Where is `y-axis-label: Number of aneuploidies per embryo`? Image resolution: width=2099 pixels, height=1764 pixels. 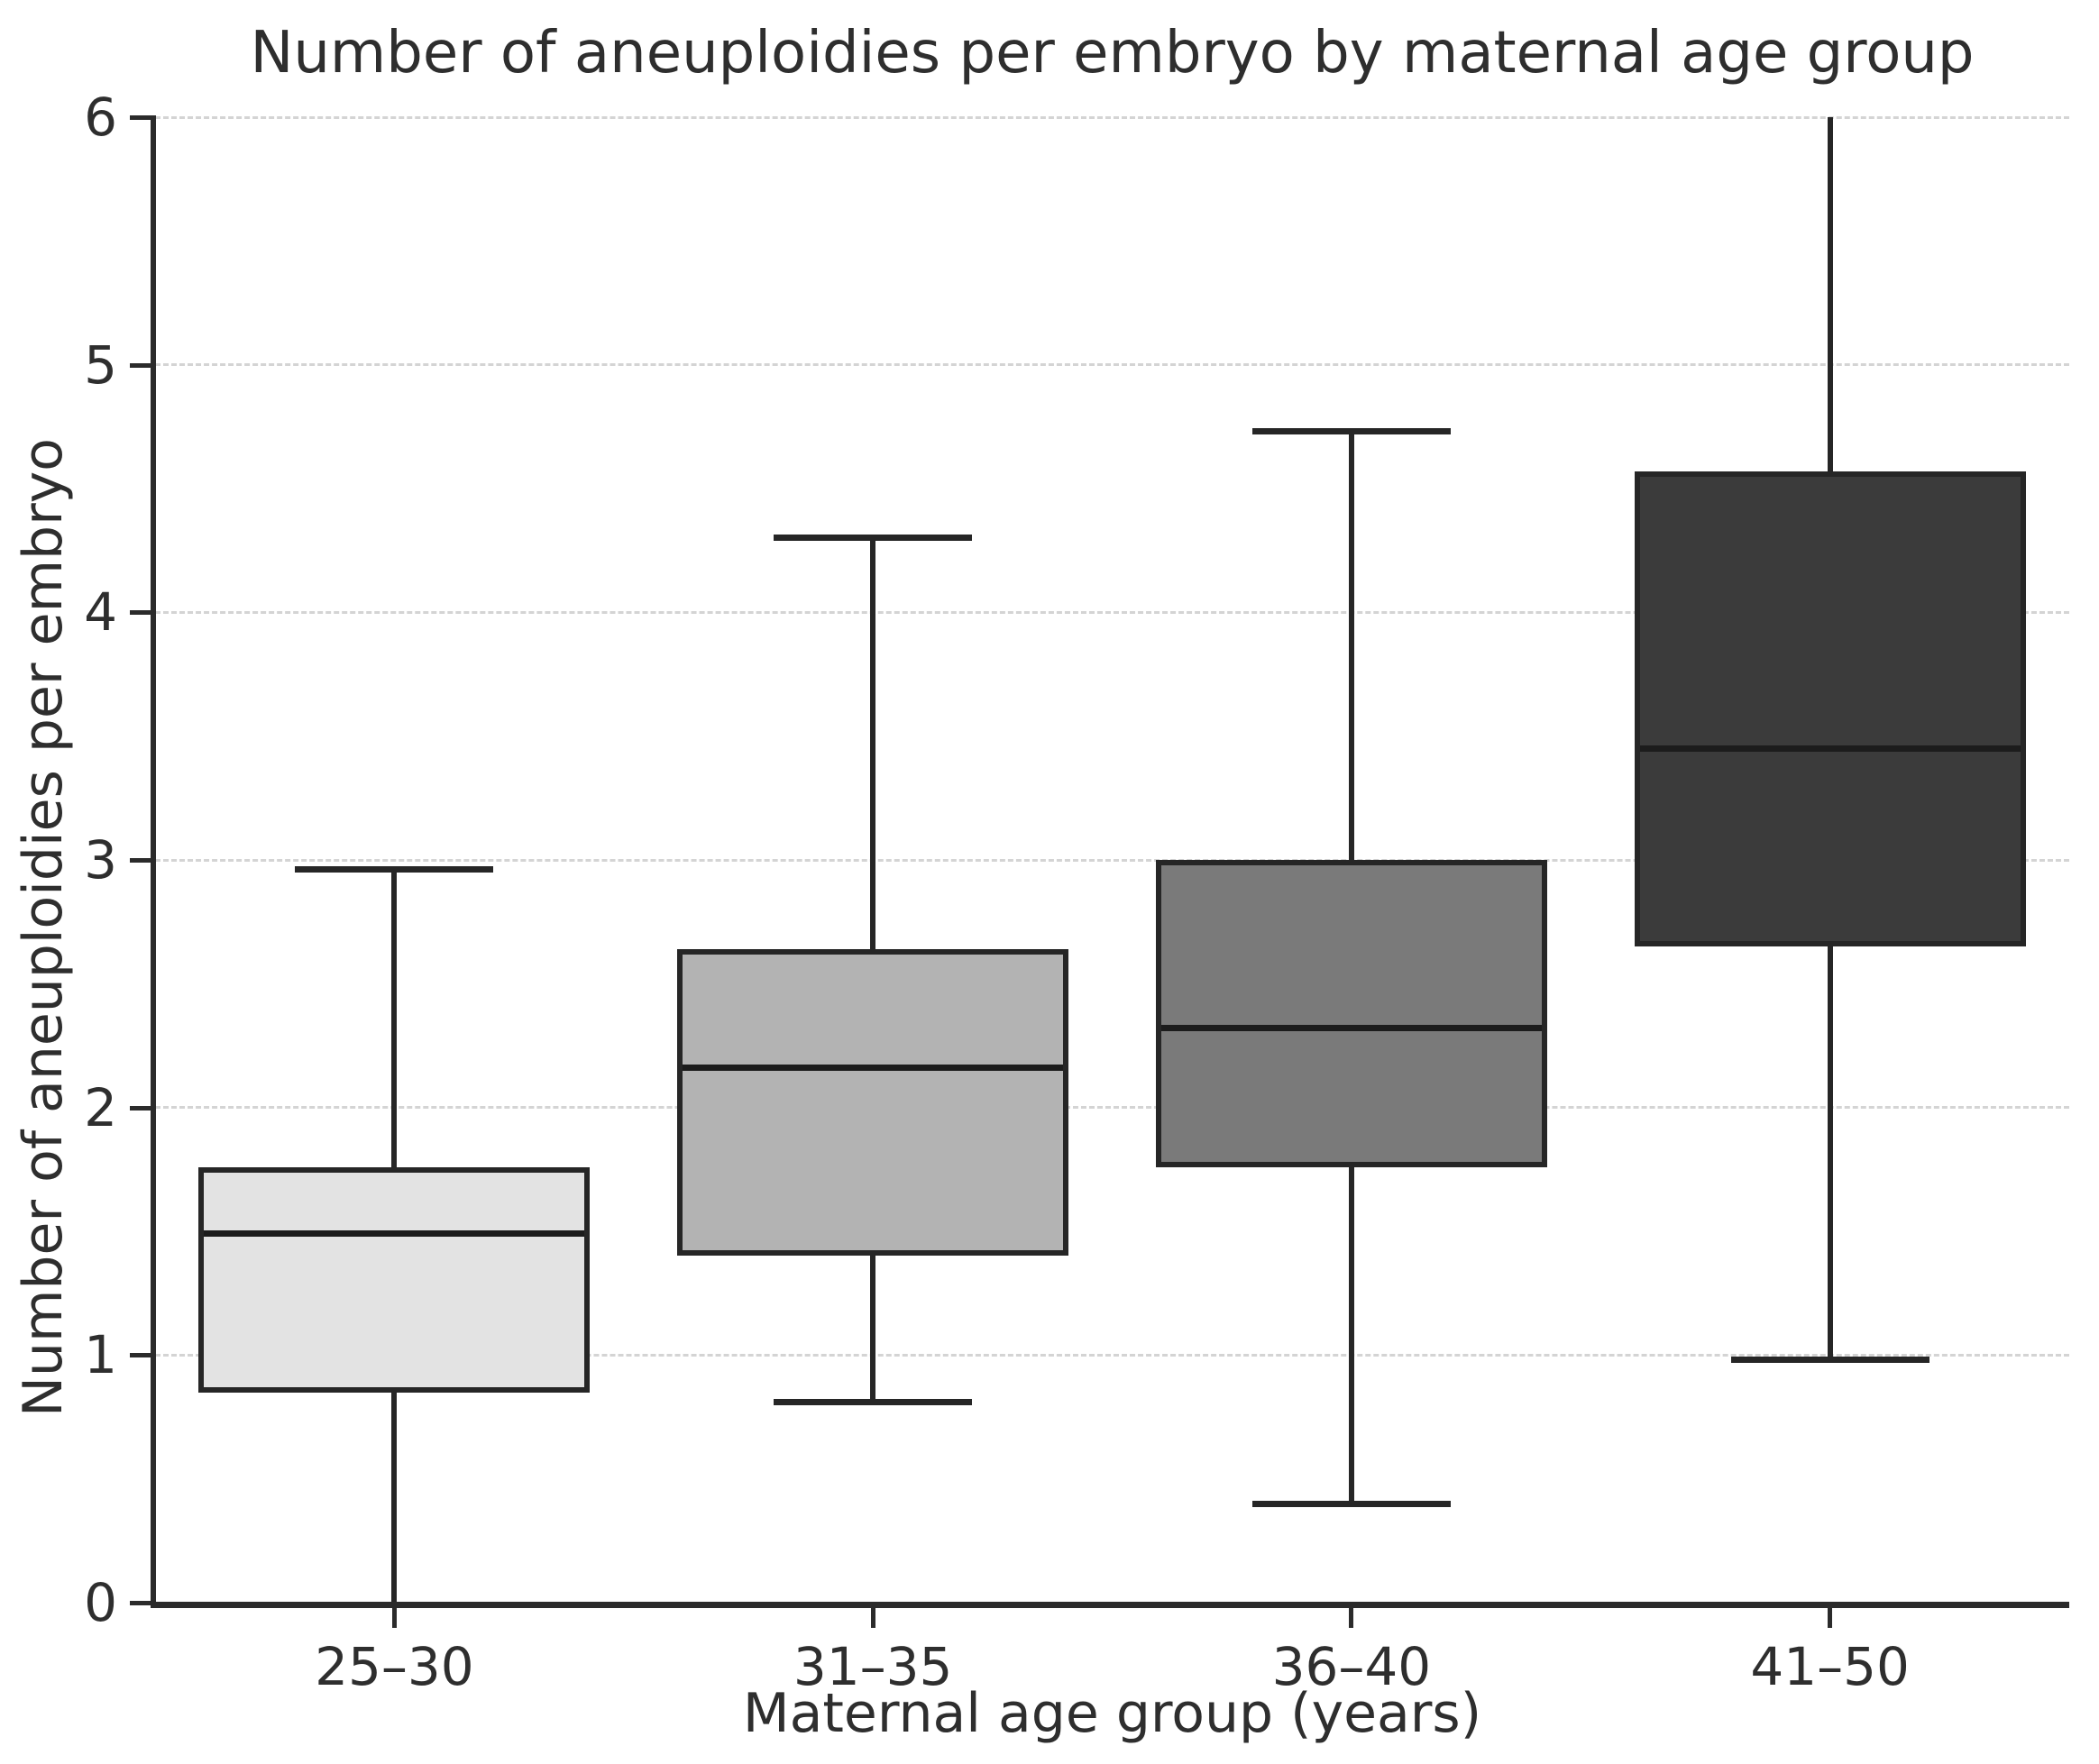 y-axis-label: Number of aneuploidies per embryo is located at coordinates (43, 927).